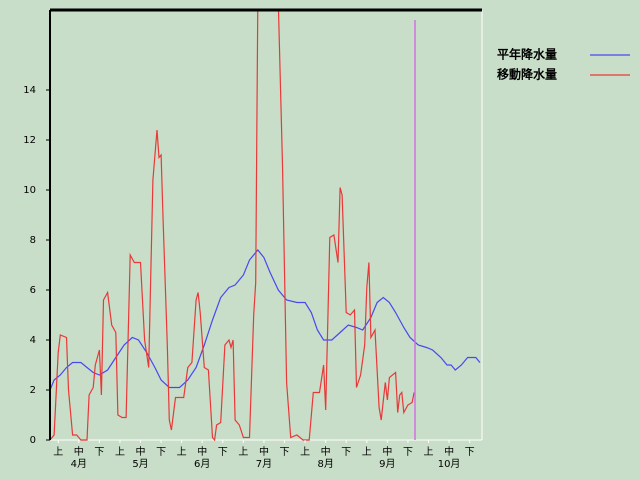  Describe the element at coordinates (202, 464) in the screenshot. I see `x-group-label: 6月` at that location.